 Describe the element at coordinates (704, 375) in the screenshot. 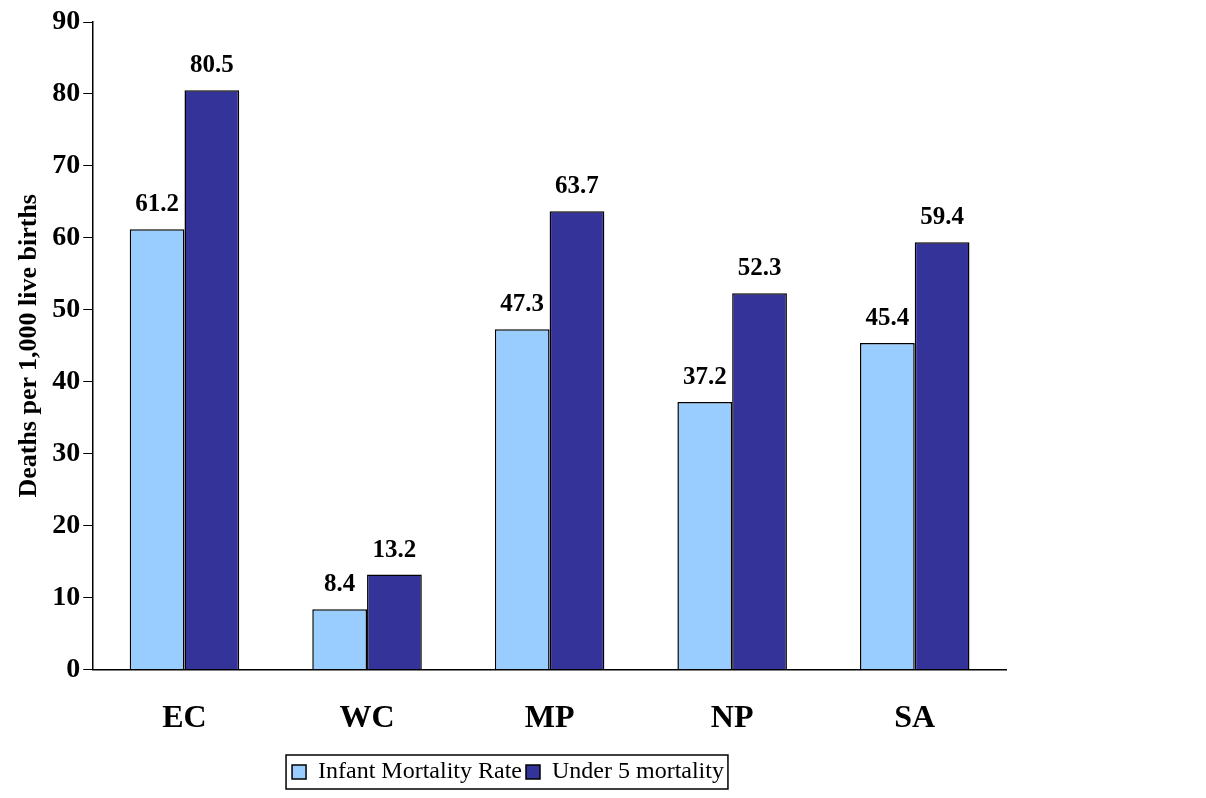

I see `data-label: 37.2` at that location.